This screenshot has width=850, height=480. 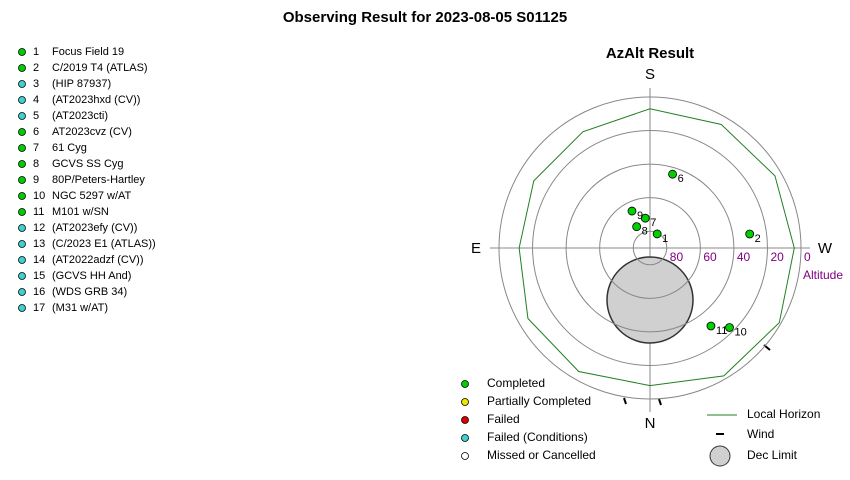 What do you see at coordinates (758, 239) in the screenshot?
I see `point-label: 2` at bounding box center [758, 239].